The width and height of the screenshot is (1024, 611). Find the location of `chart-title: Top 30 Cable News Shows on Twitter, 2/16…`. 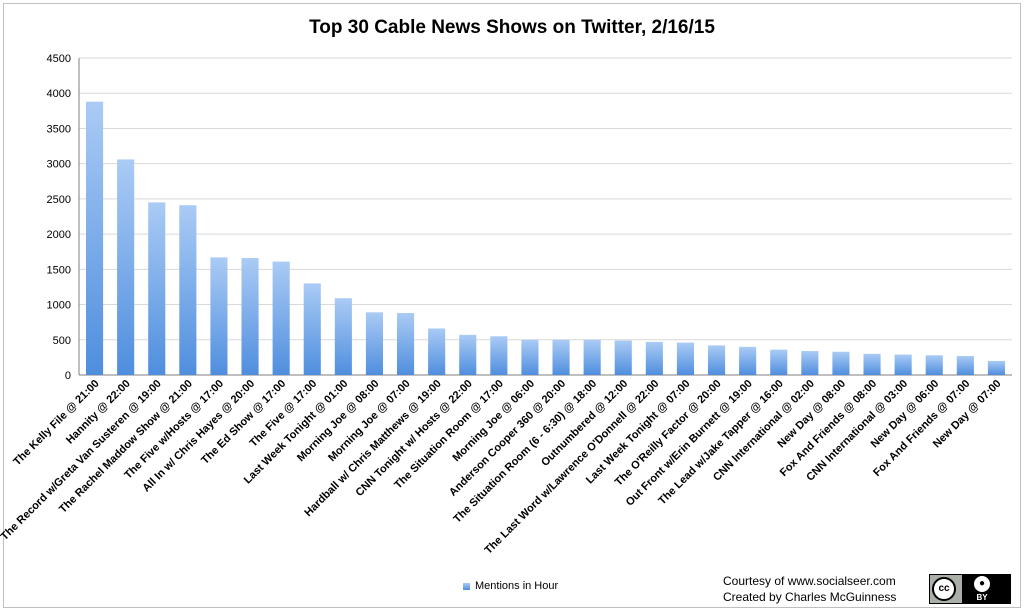

chart-title: Top 30 Cable News Shows on Twitter, 2/16… is located at coordinates (512, 27).